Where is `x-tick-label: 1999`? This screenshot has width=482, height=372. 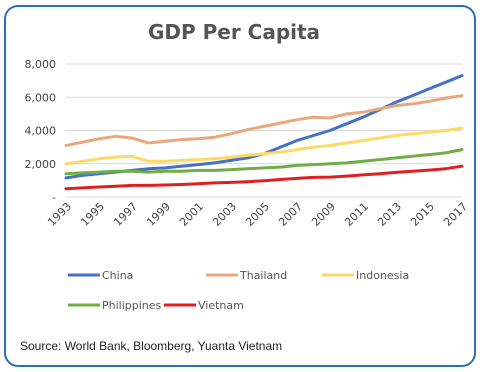 x-tick-label: 1999 is located at coordinates (158, 214).